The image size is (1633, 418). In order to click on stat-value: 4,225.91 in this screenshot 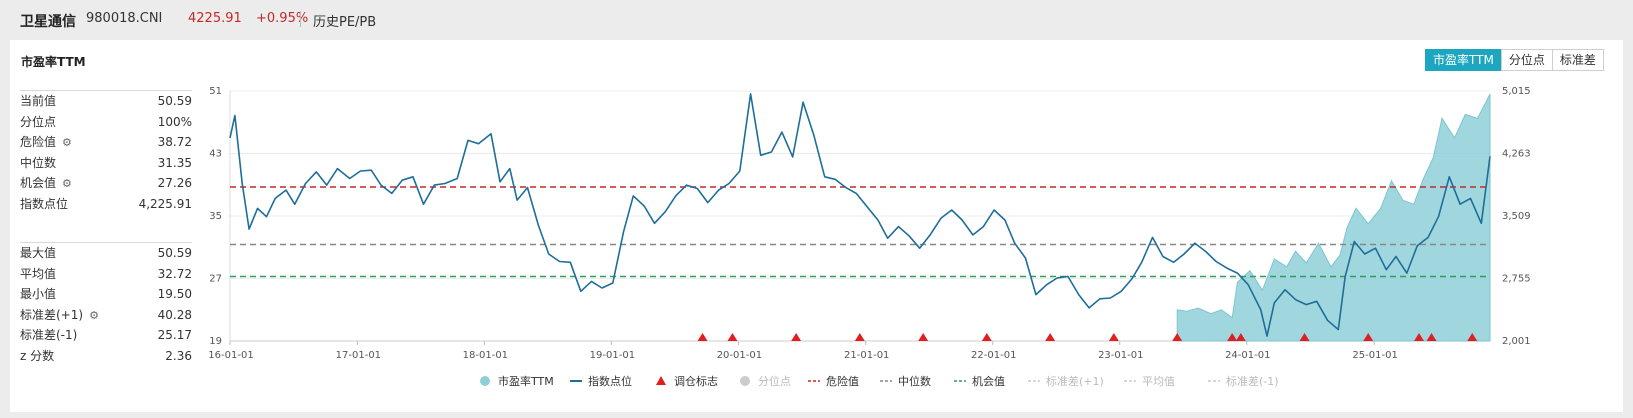, I will do `click(165, 203)`.